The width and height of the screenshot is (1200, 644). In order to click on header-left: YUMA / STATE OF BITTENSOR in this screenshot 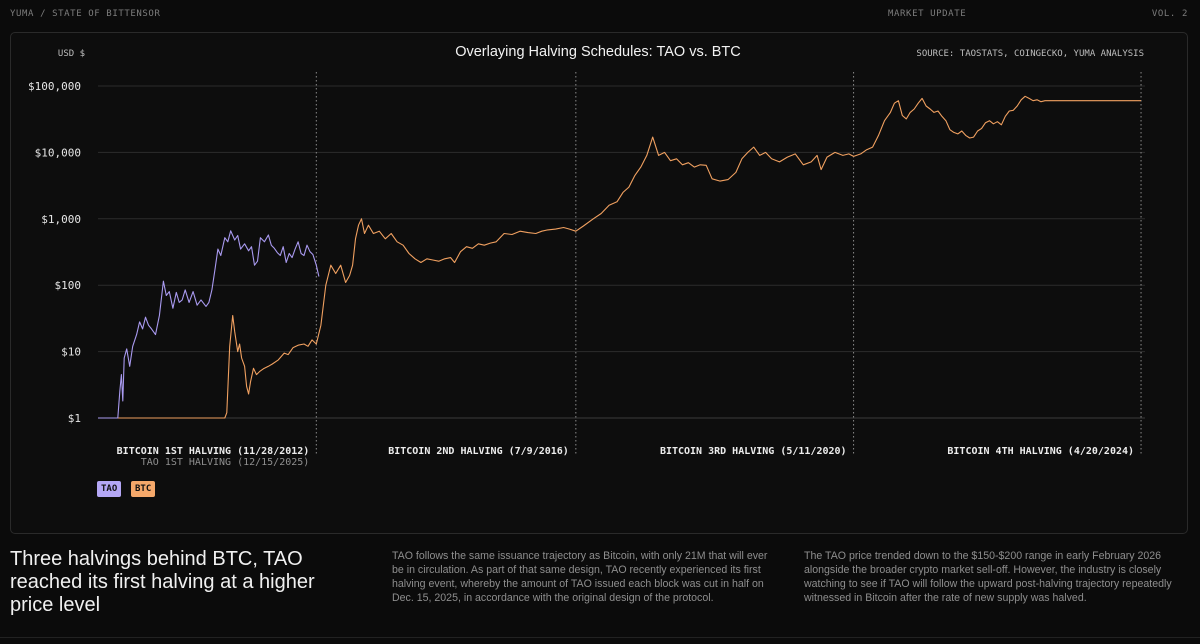, I will do `click(85, 14)`.